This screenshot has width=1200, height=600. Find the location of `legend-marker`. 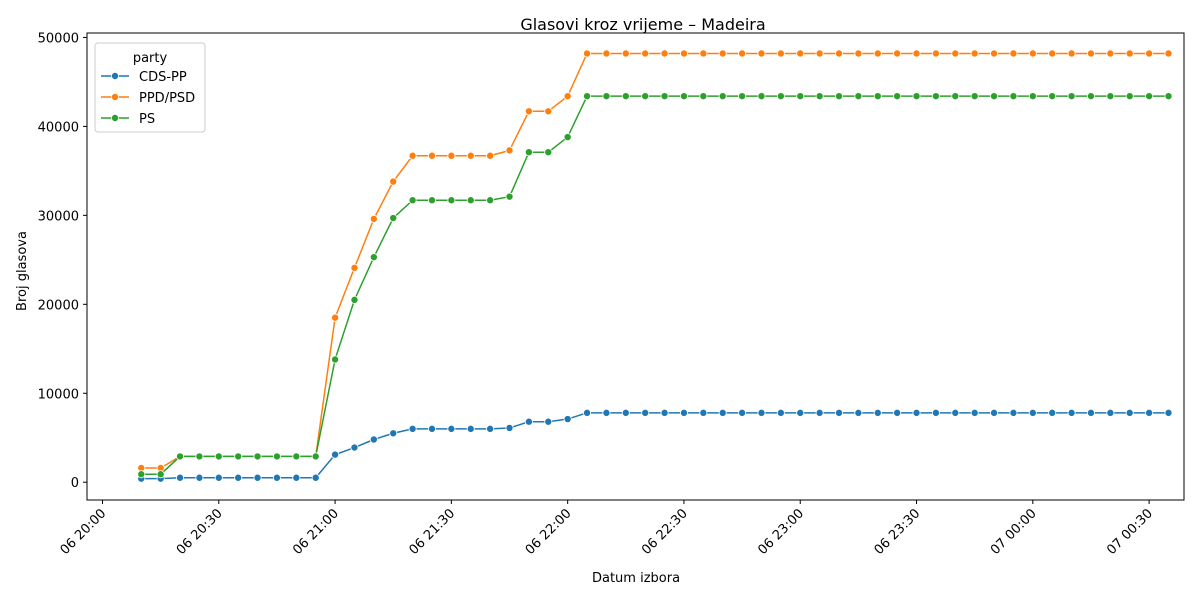

legend-marker is located at coordinates (115, 76).